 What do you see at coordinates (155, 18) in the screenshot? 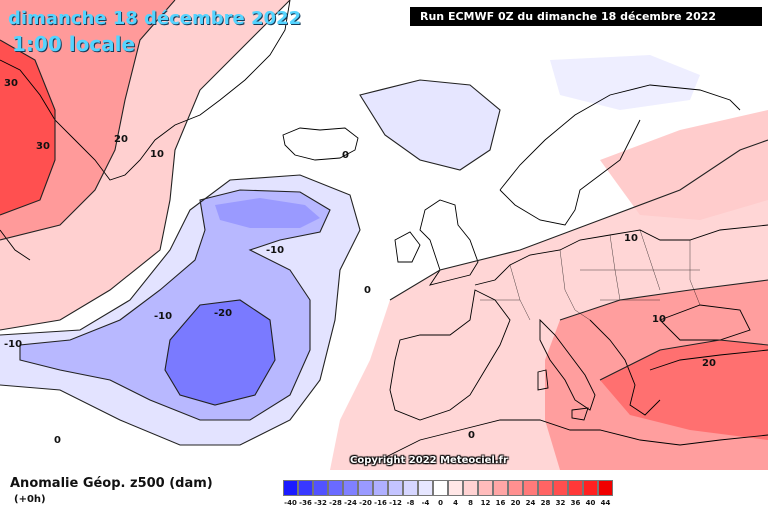
I see `map-date: dimanche 18 décembre 2022` at bounding box center [155, 18].